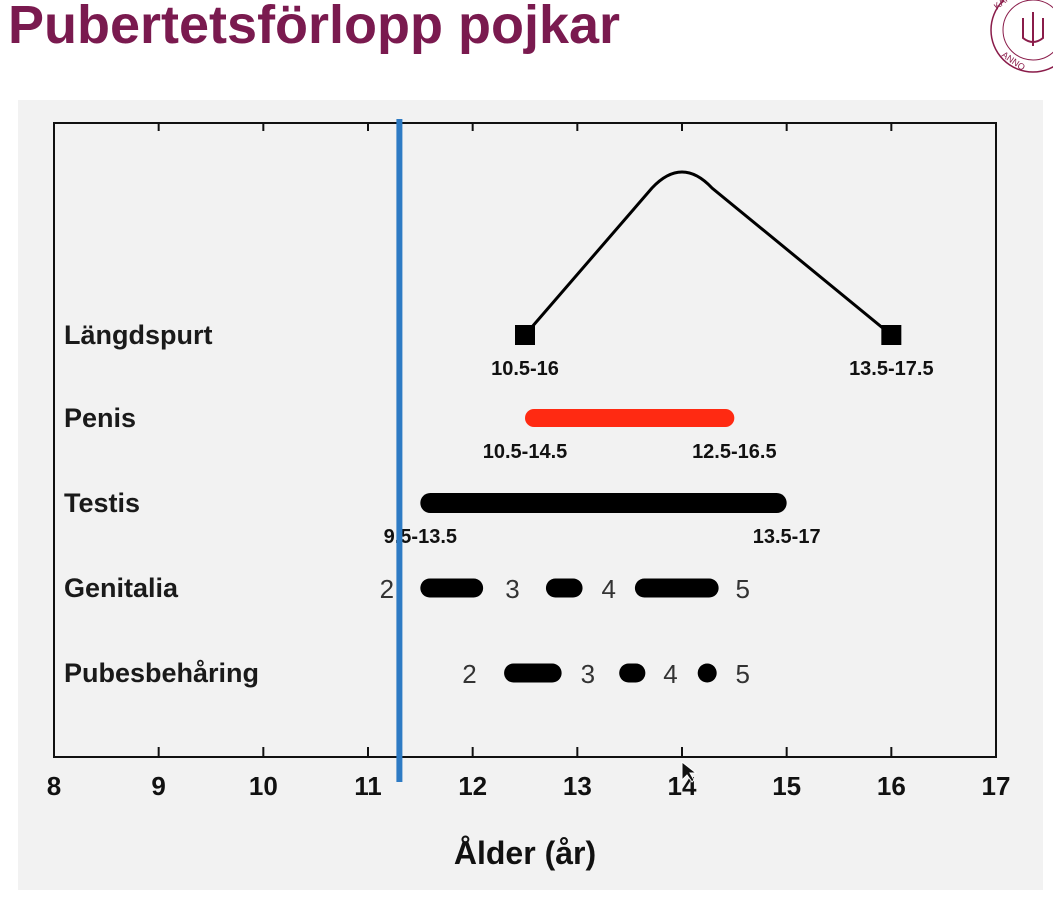 The image size is (1053, 898). What do you see at coordinates (525, 369) in the screenshot?
I see `range-label-start: 10.5-16` at bounding box center [525, 369].